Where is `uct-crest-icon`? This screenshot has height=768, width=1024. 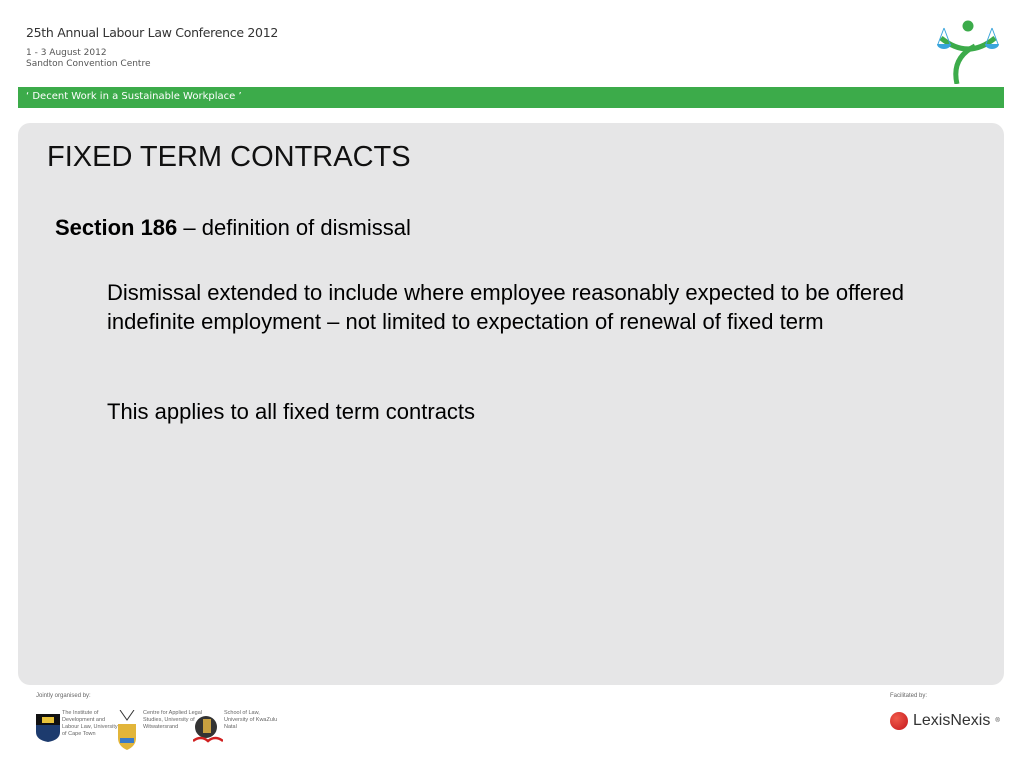 uct-crest-icon is located at coordinates (48, 728).